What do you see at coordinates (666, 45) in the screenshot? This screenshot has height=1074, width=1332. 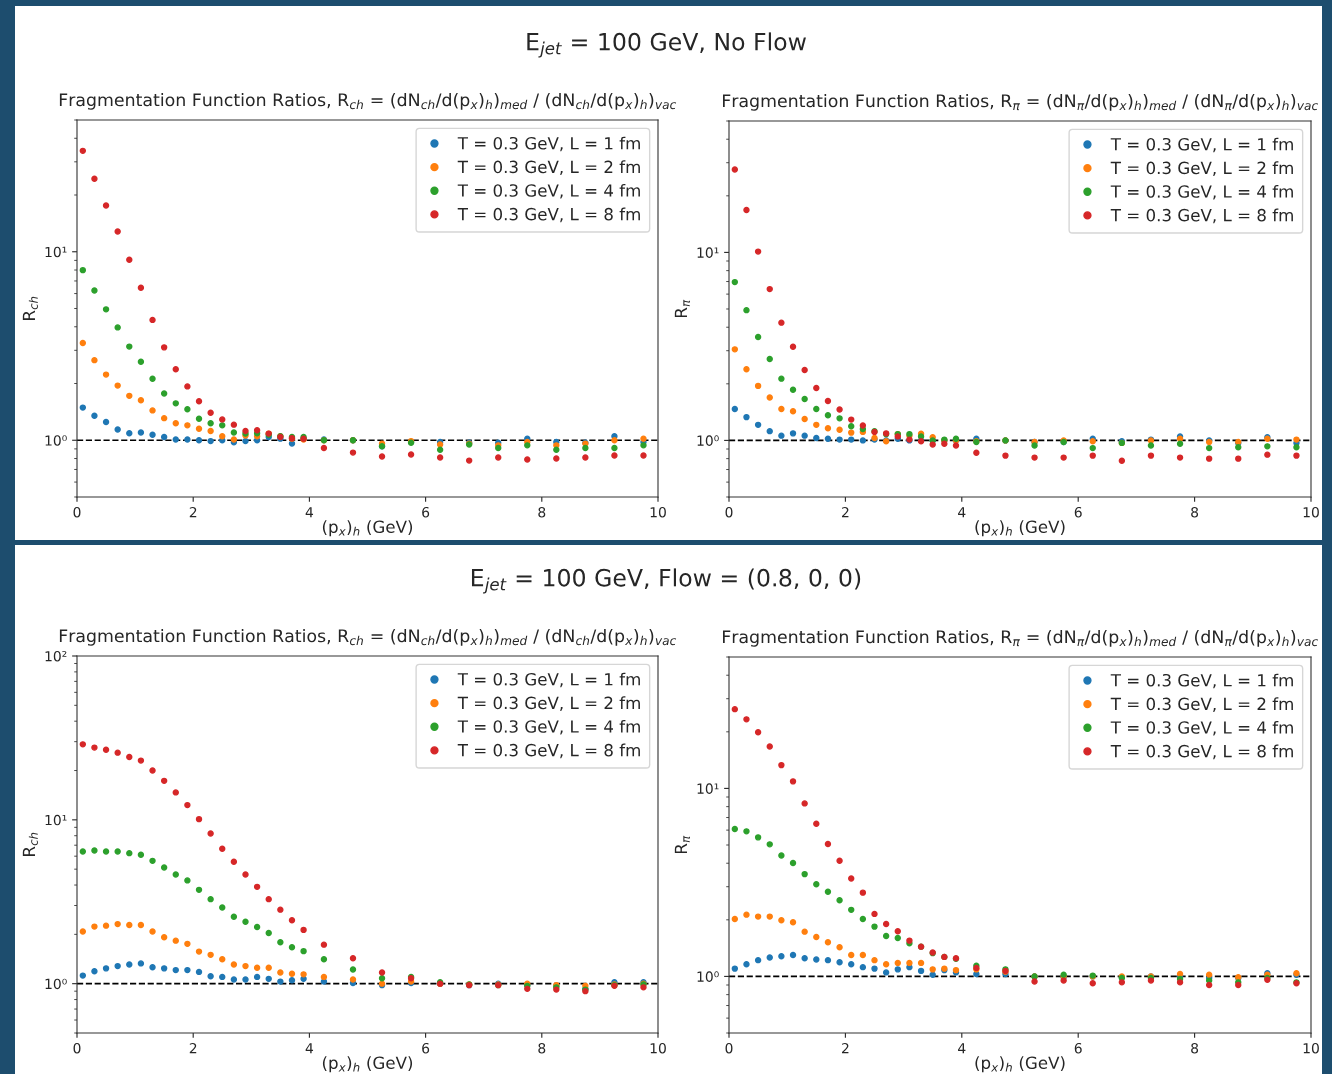 I see `text: E$_{jet}$ = 100 GeV, No Flow` at bounding box center [666, 45].